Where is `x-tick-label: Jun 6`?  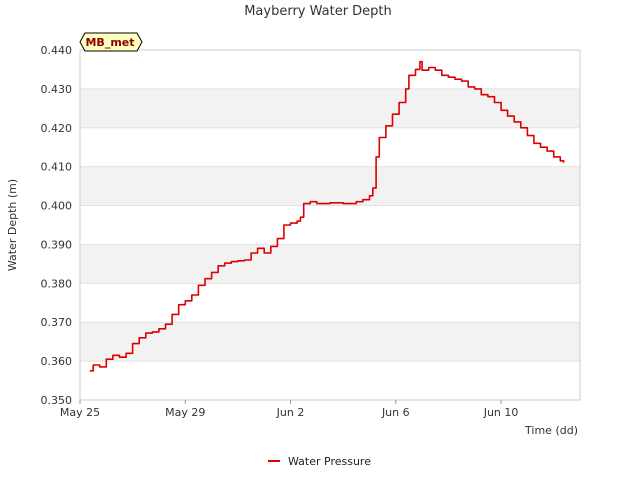 x-tick-label: Jun 6 is located at coordinates (395, 412).